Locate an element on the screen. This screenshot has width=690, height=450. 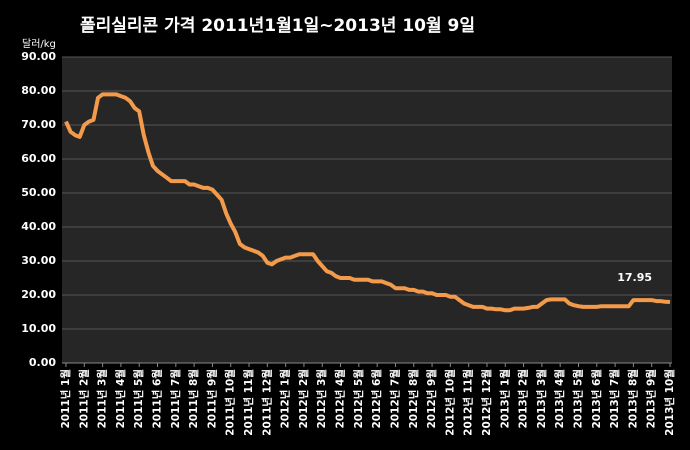
y-tick-label: 60.00 is located at coordinates (38, 158).